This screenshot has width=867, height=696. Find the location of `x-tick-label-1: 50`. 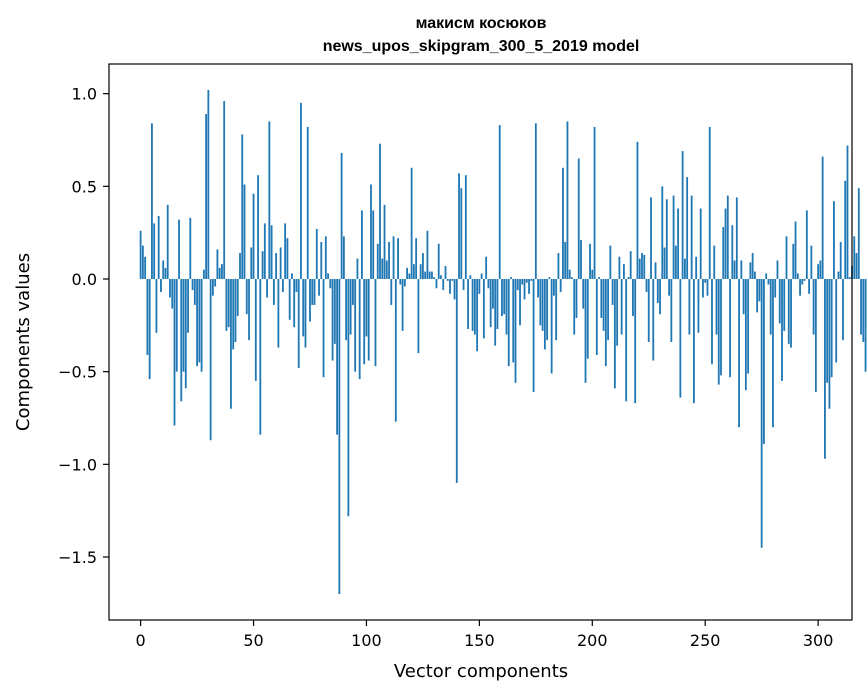

x-tick-label-1: 50 is located at coordinates (253, 640).